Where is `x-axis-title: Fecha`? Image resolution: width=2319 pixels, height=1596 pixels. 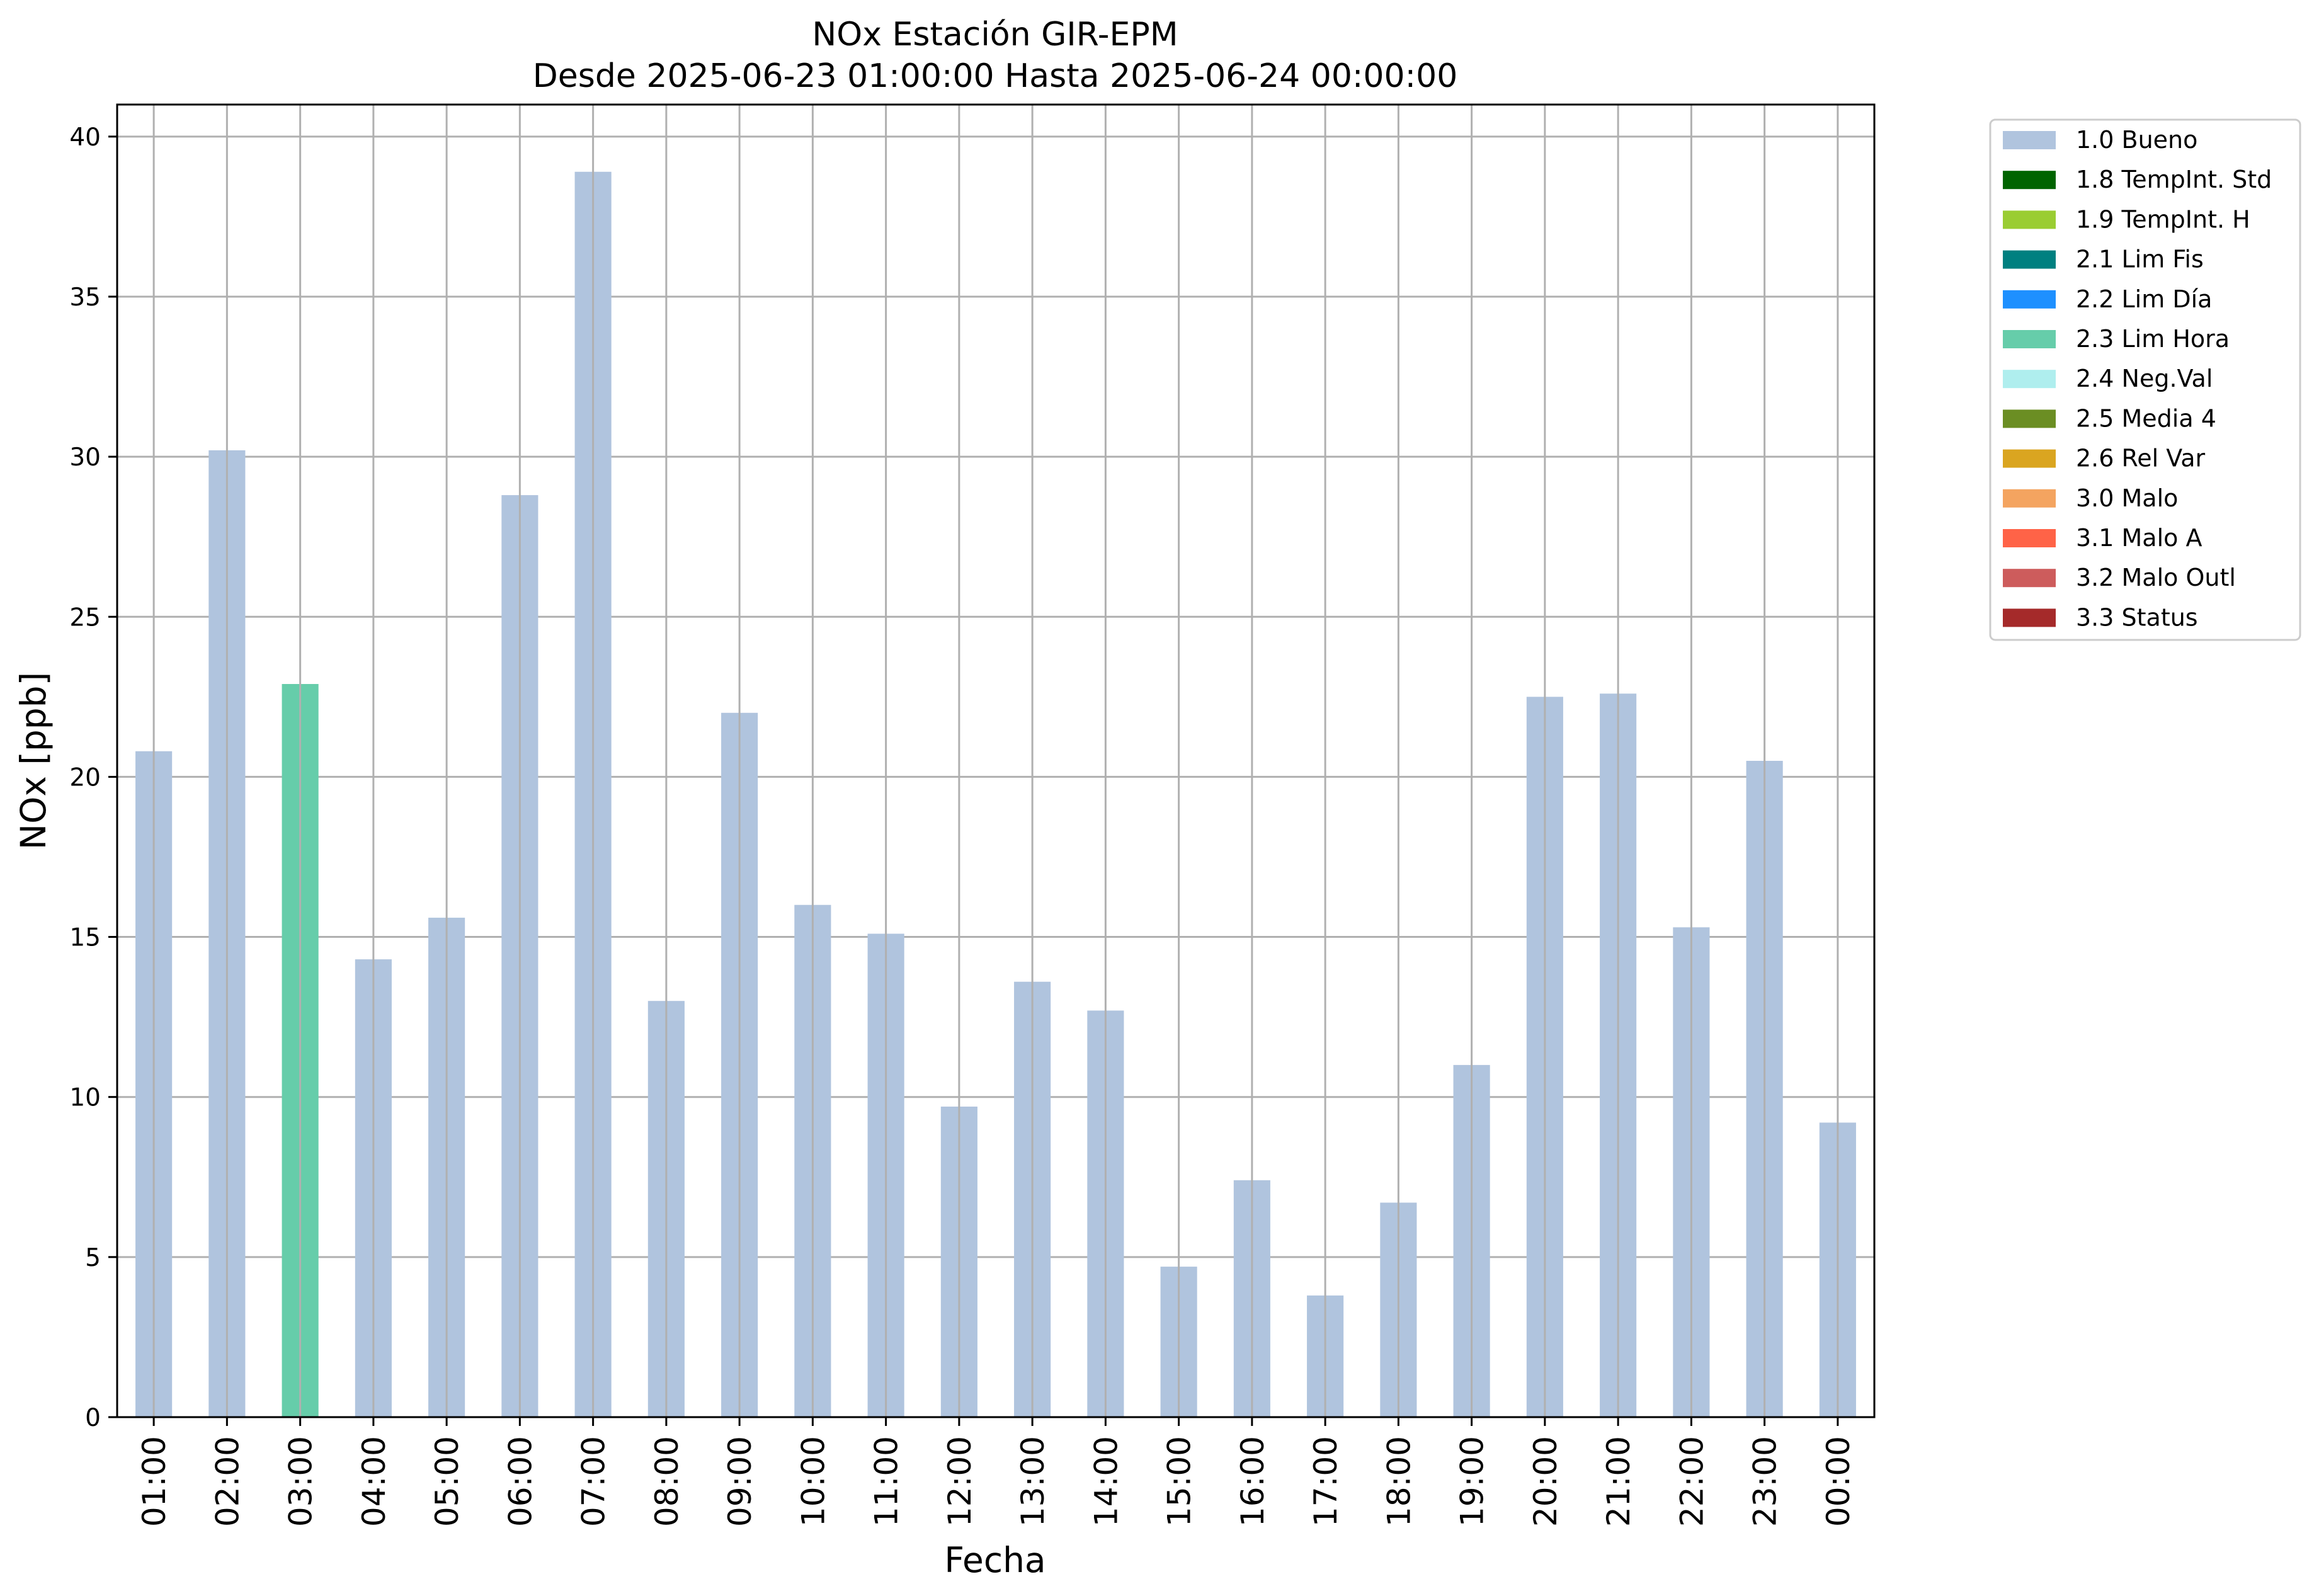 x-axis-title: Fecha is located at coordinates (995, 1560).